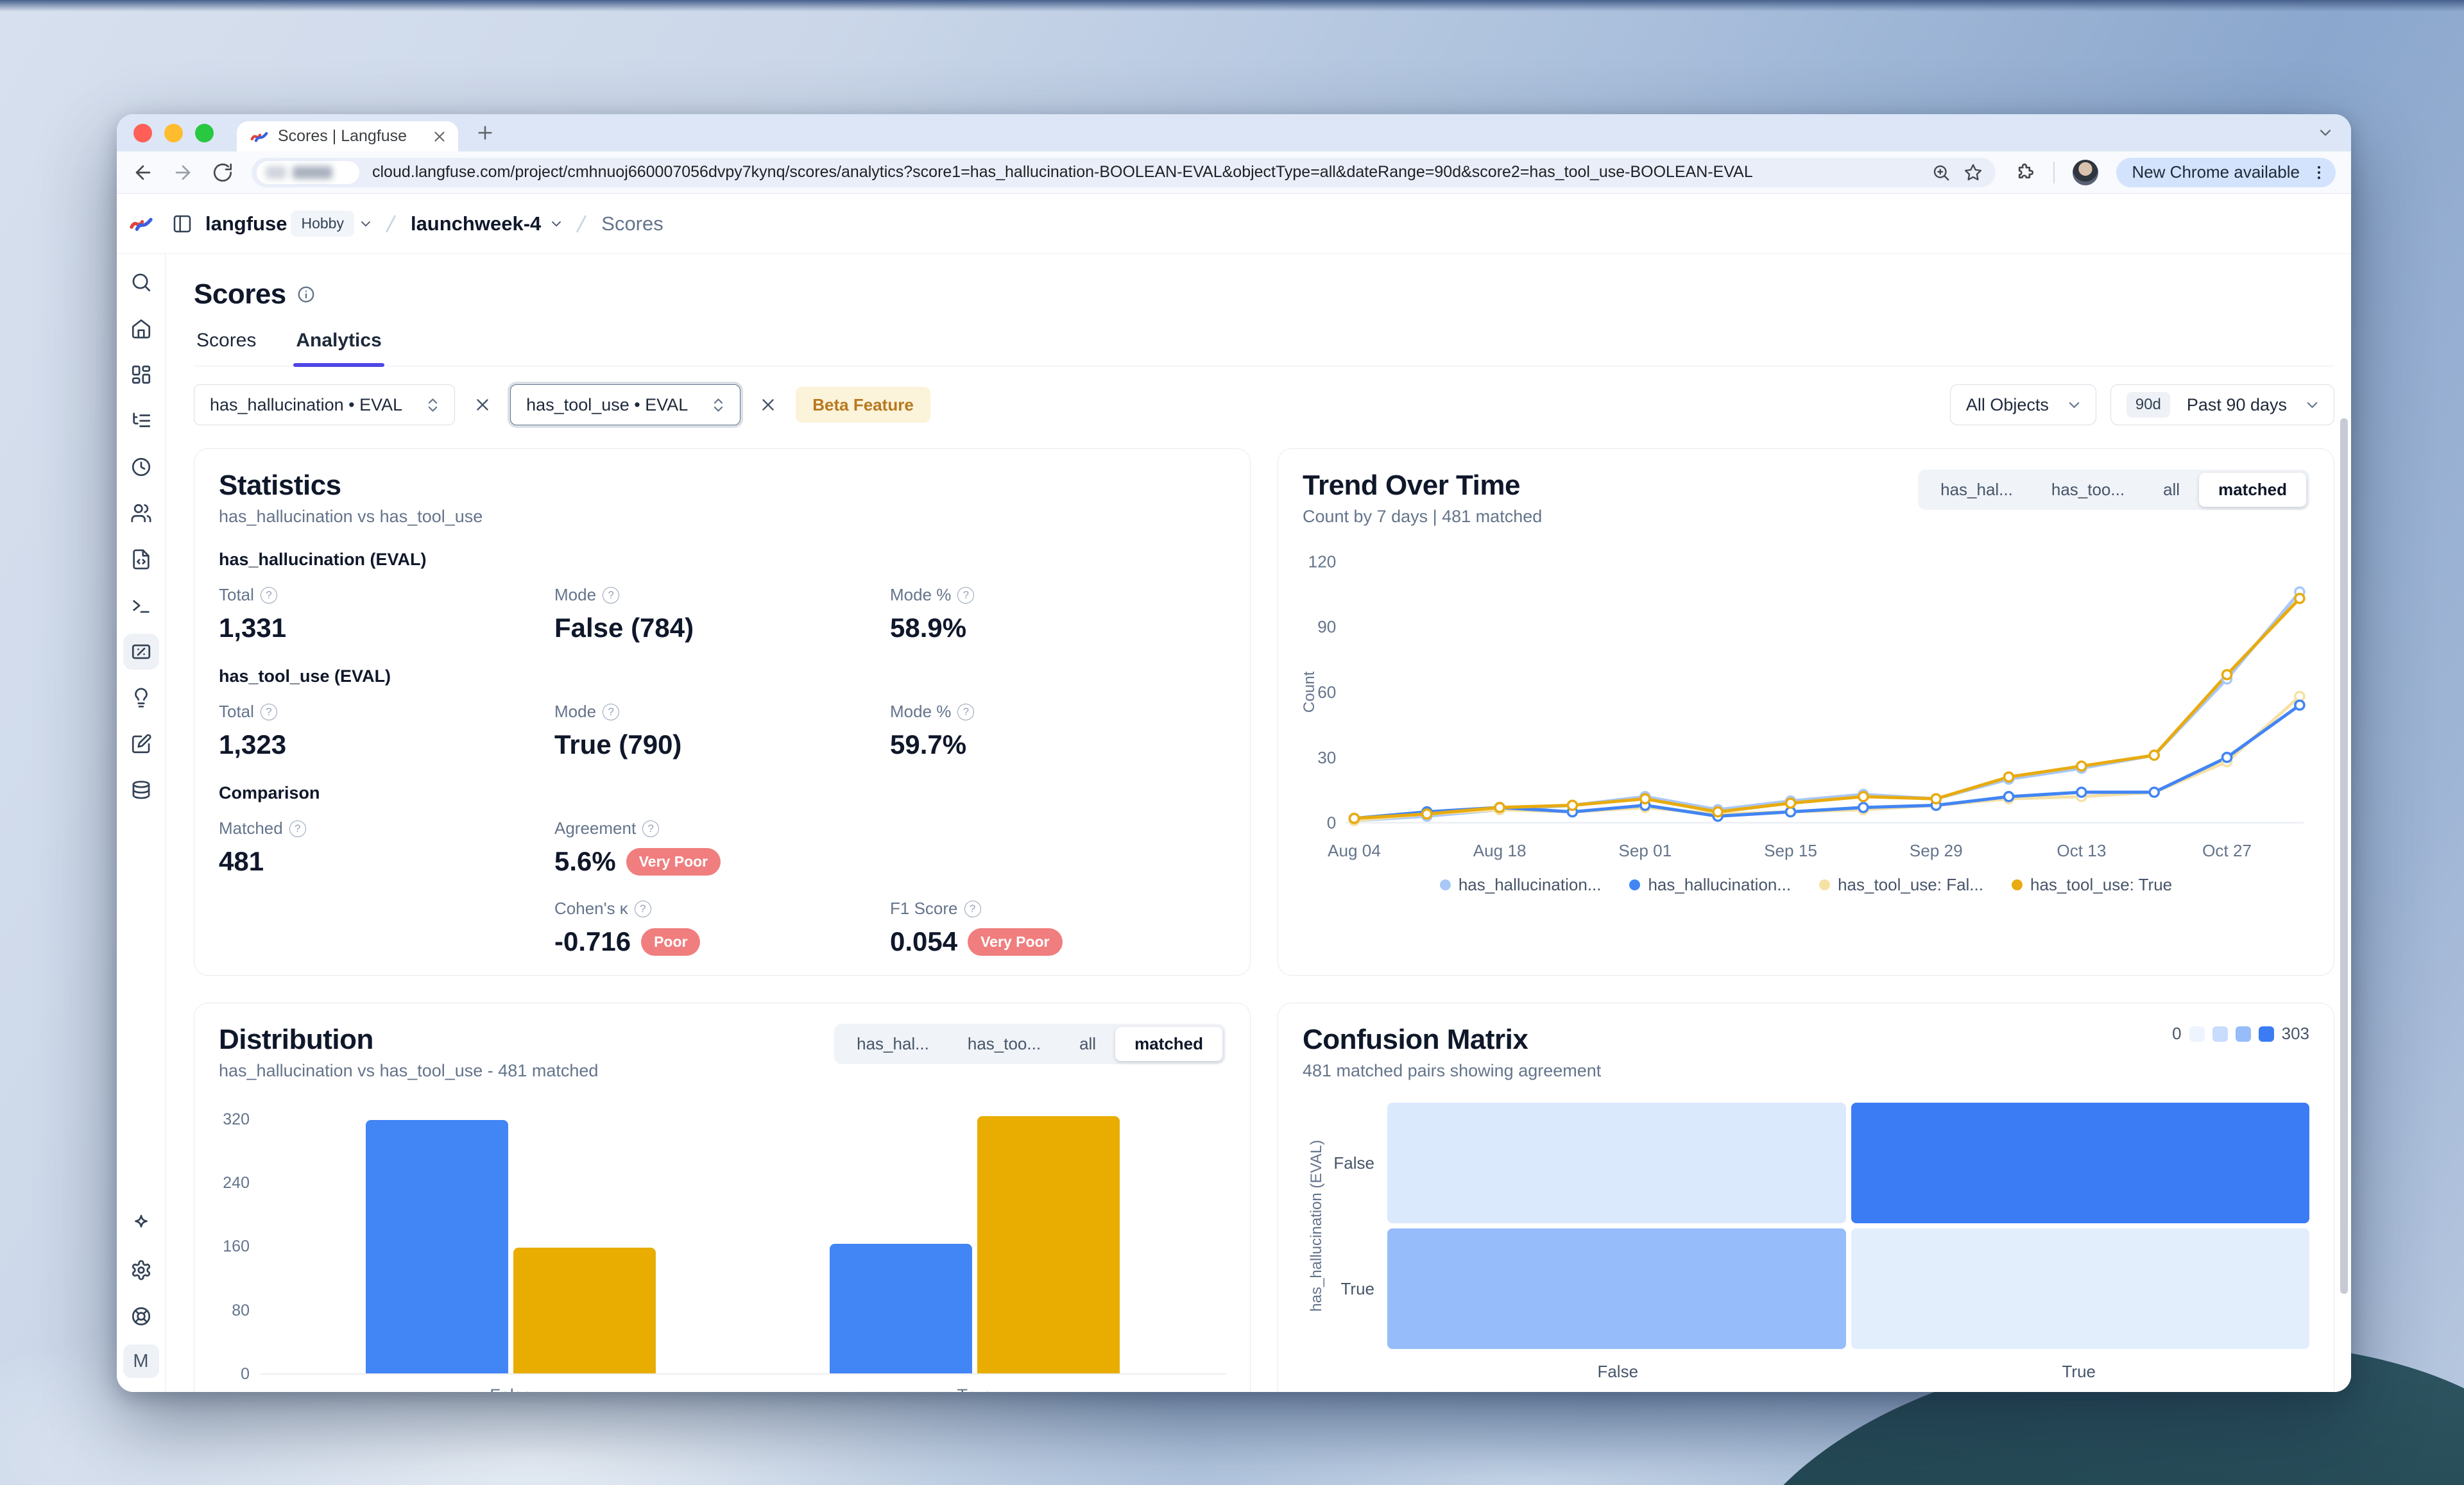  Describe the element at coordinates (2025, 172) in the screenshot. I see `extensions-icon` at that location.